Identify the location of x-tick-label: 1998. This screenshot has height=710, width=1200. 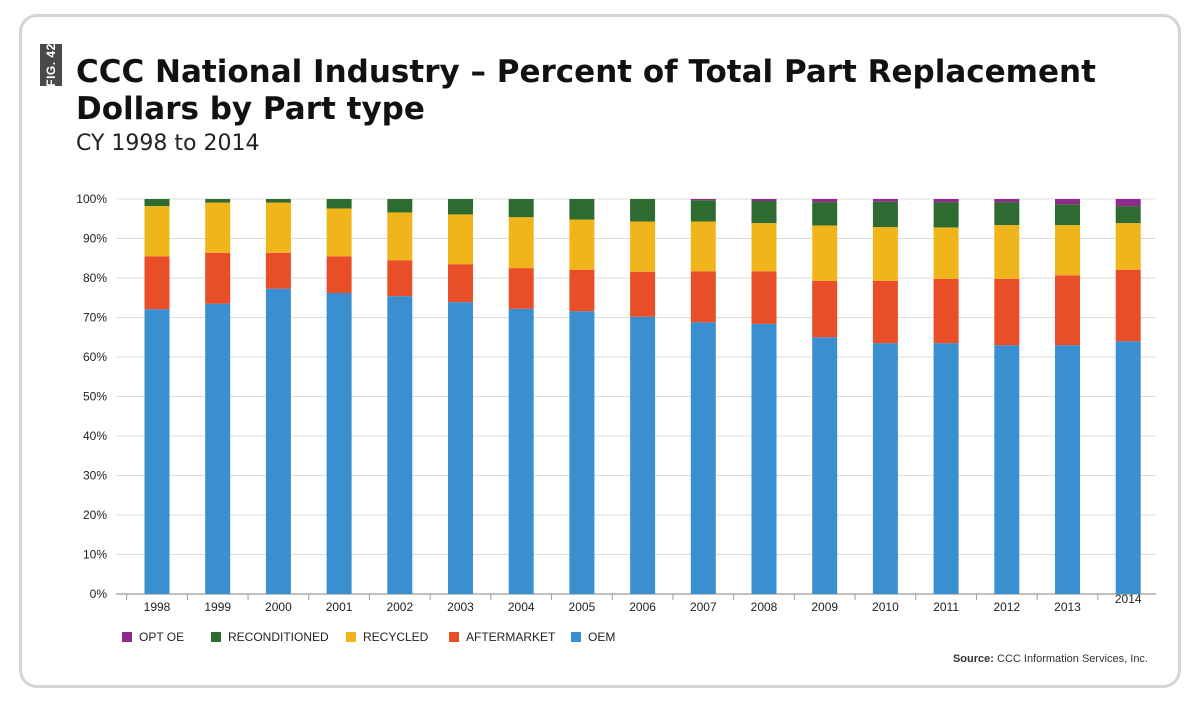
(157, 607).